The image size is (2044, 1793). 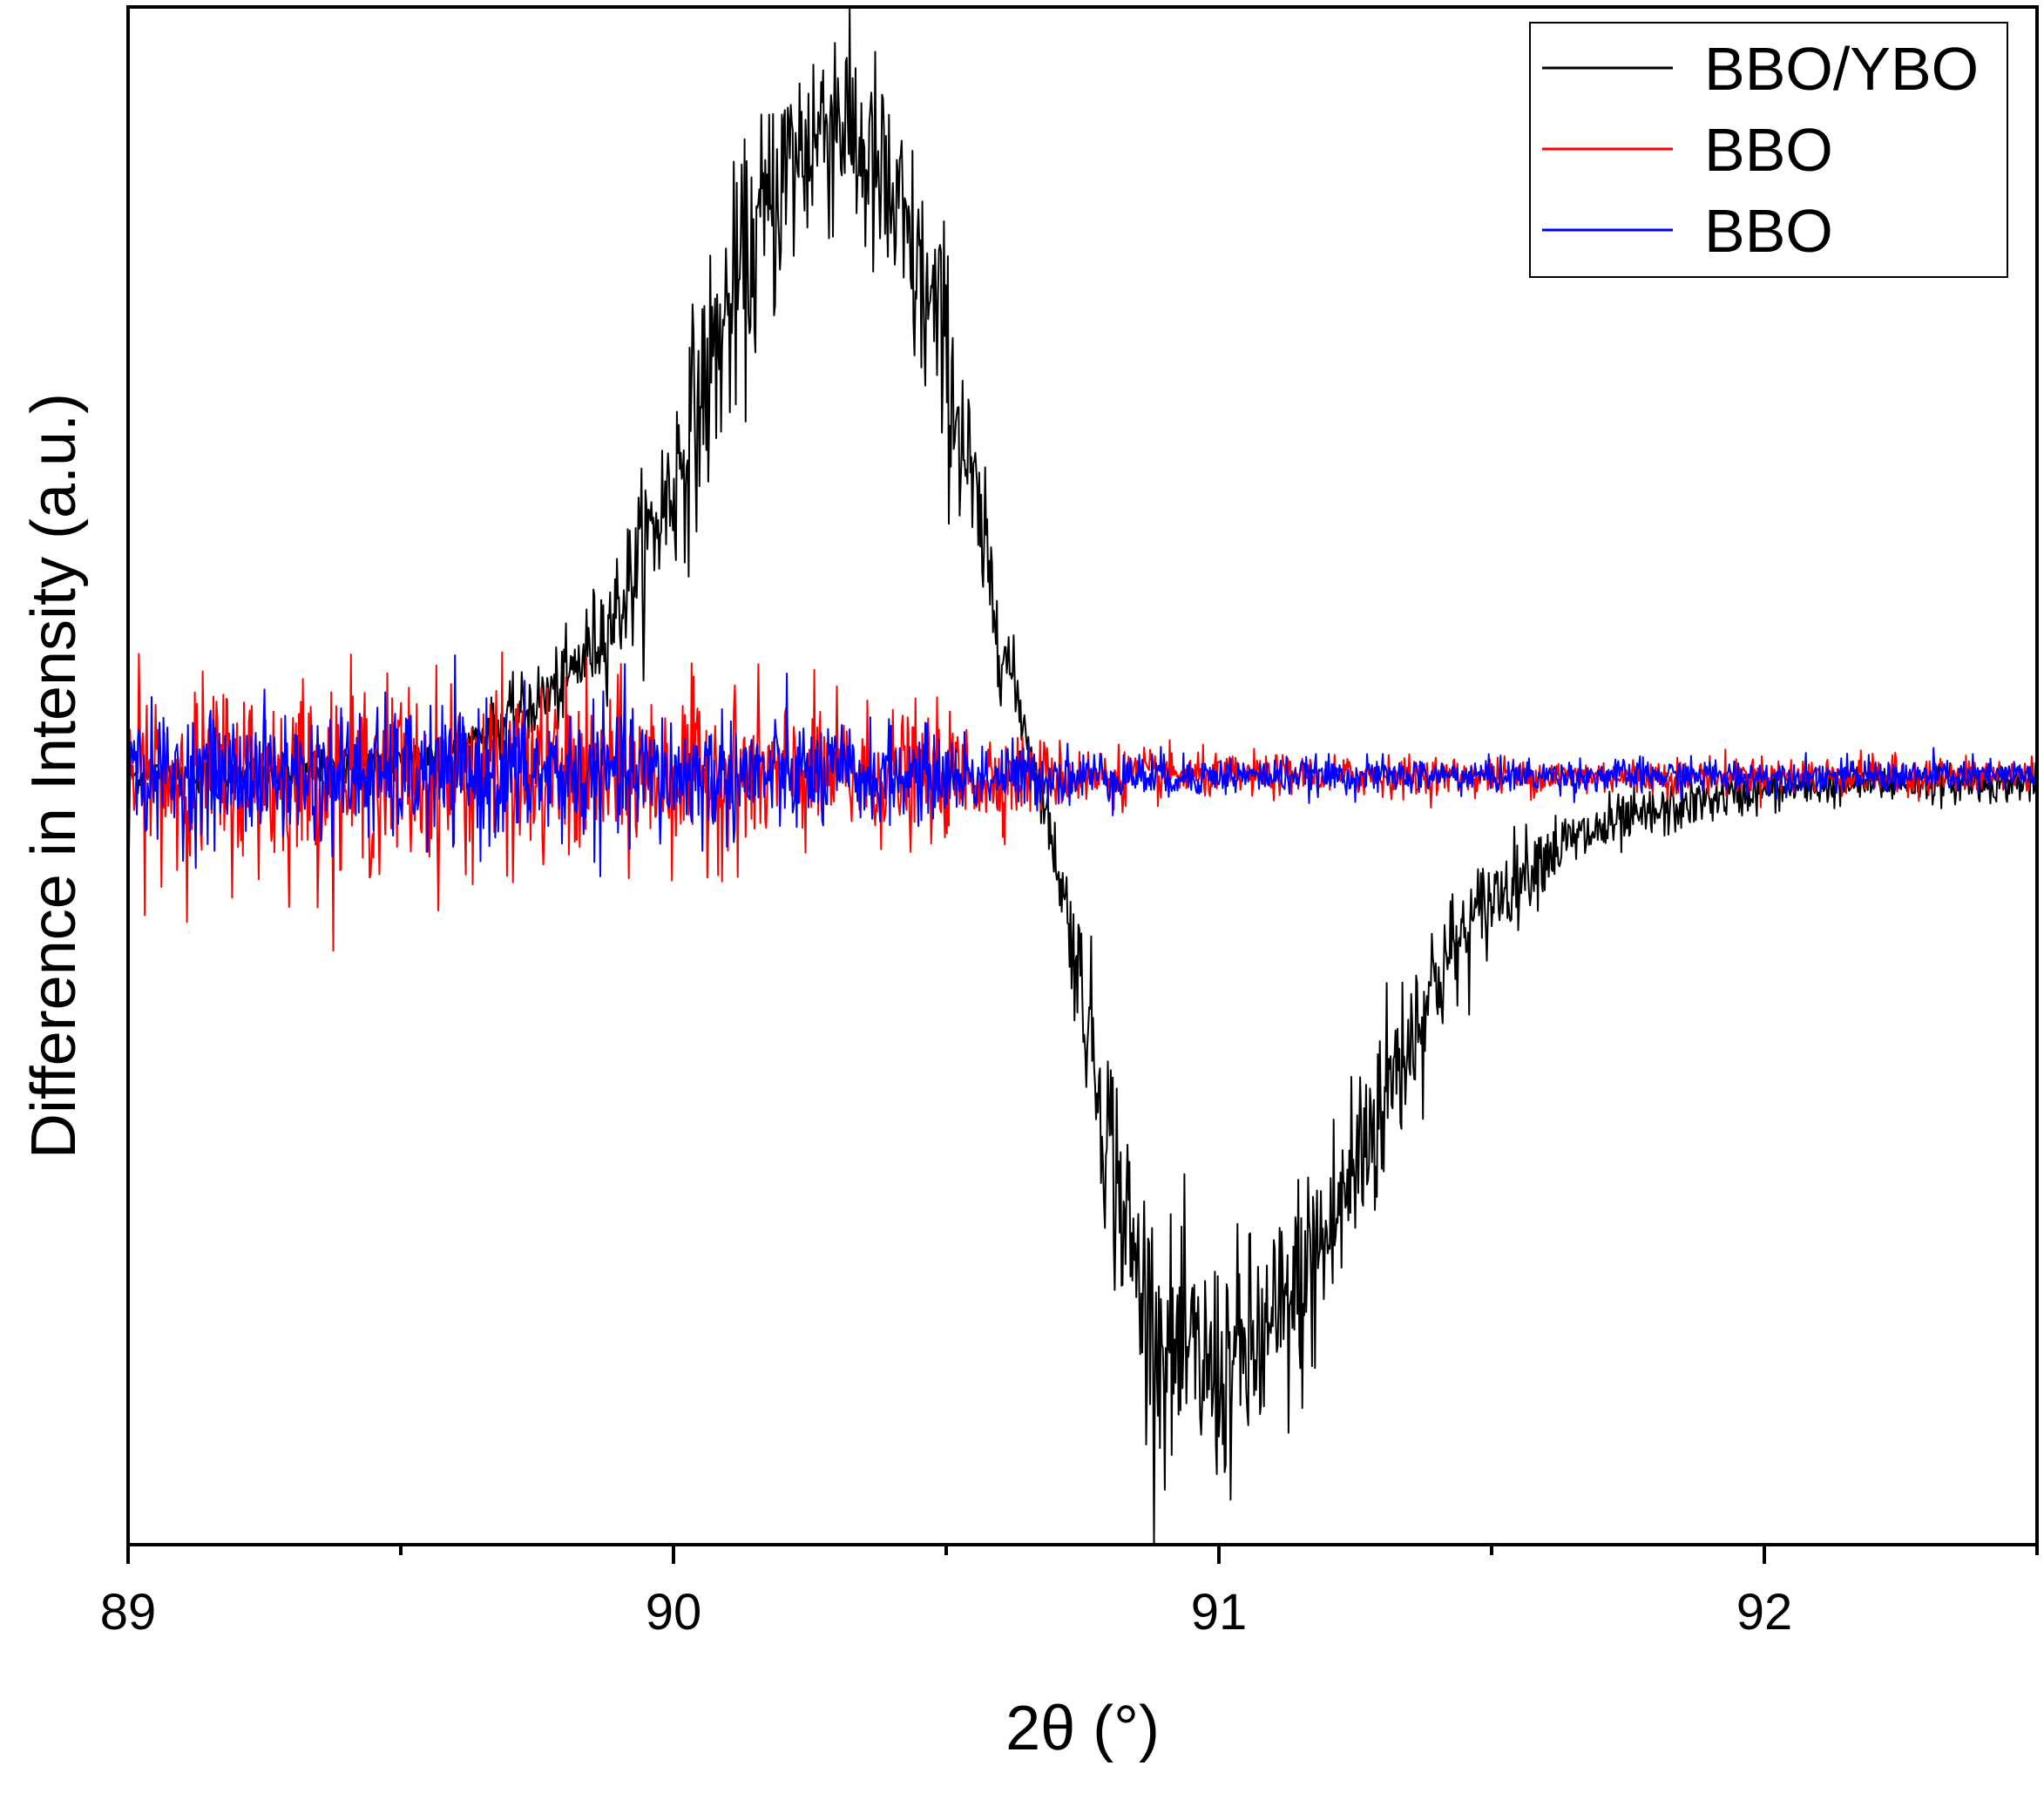 I want to click on x-tick-label: 91, so click(x=1220, y=1612).